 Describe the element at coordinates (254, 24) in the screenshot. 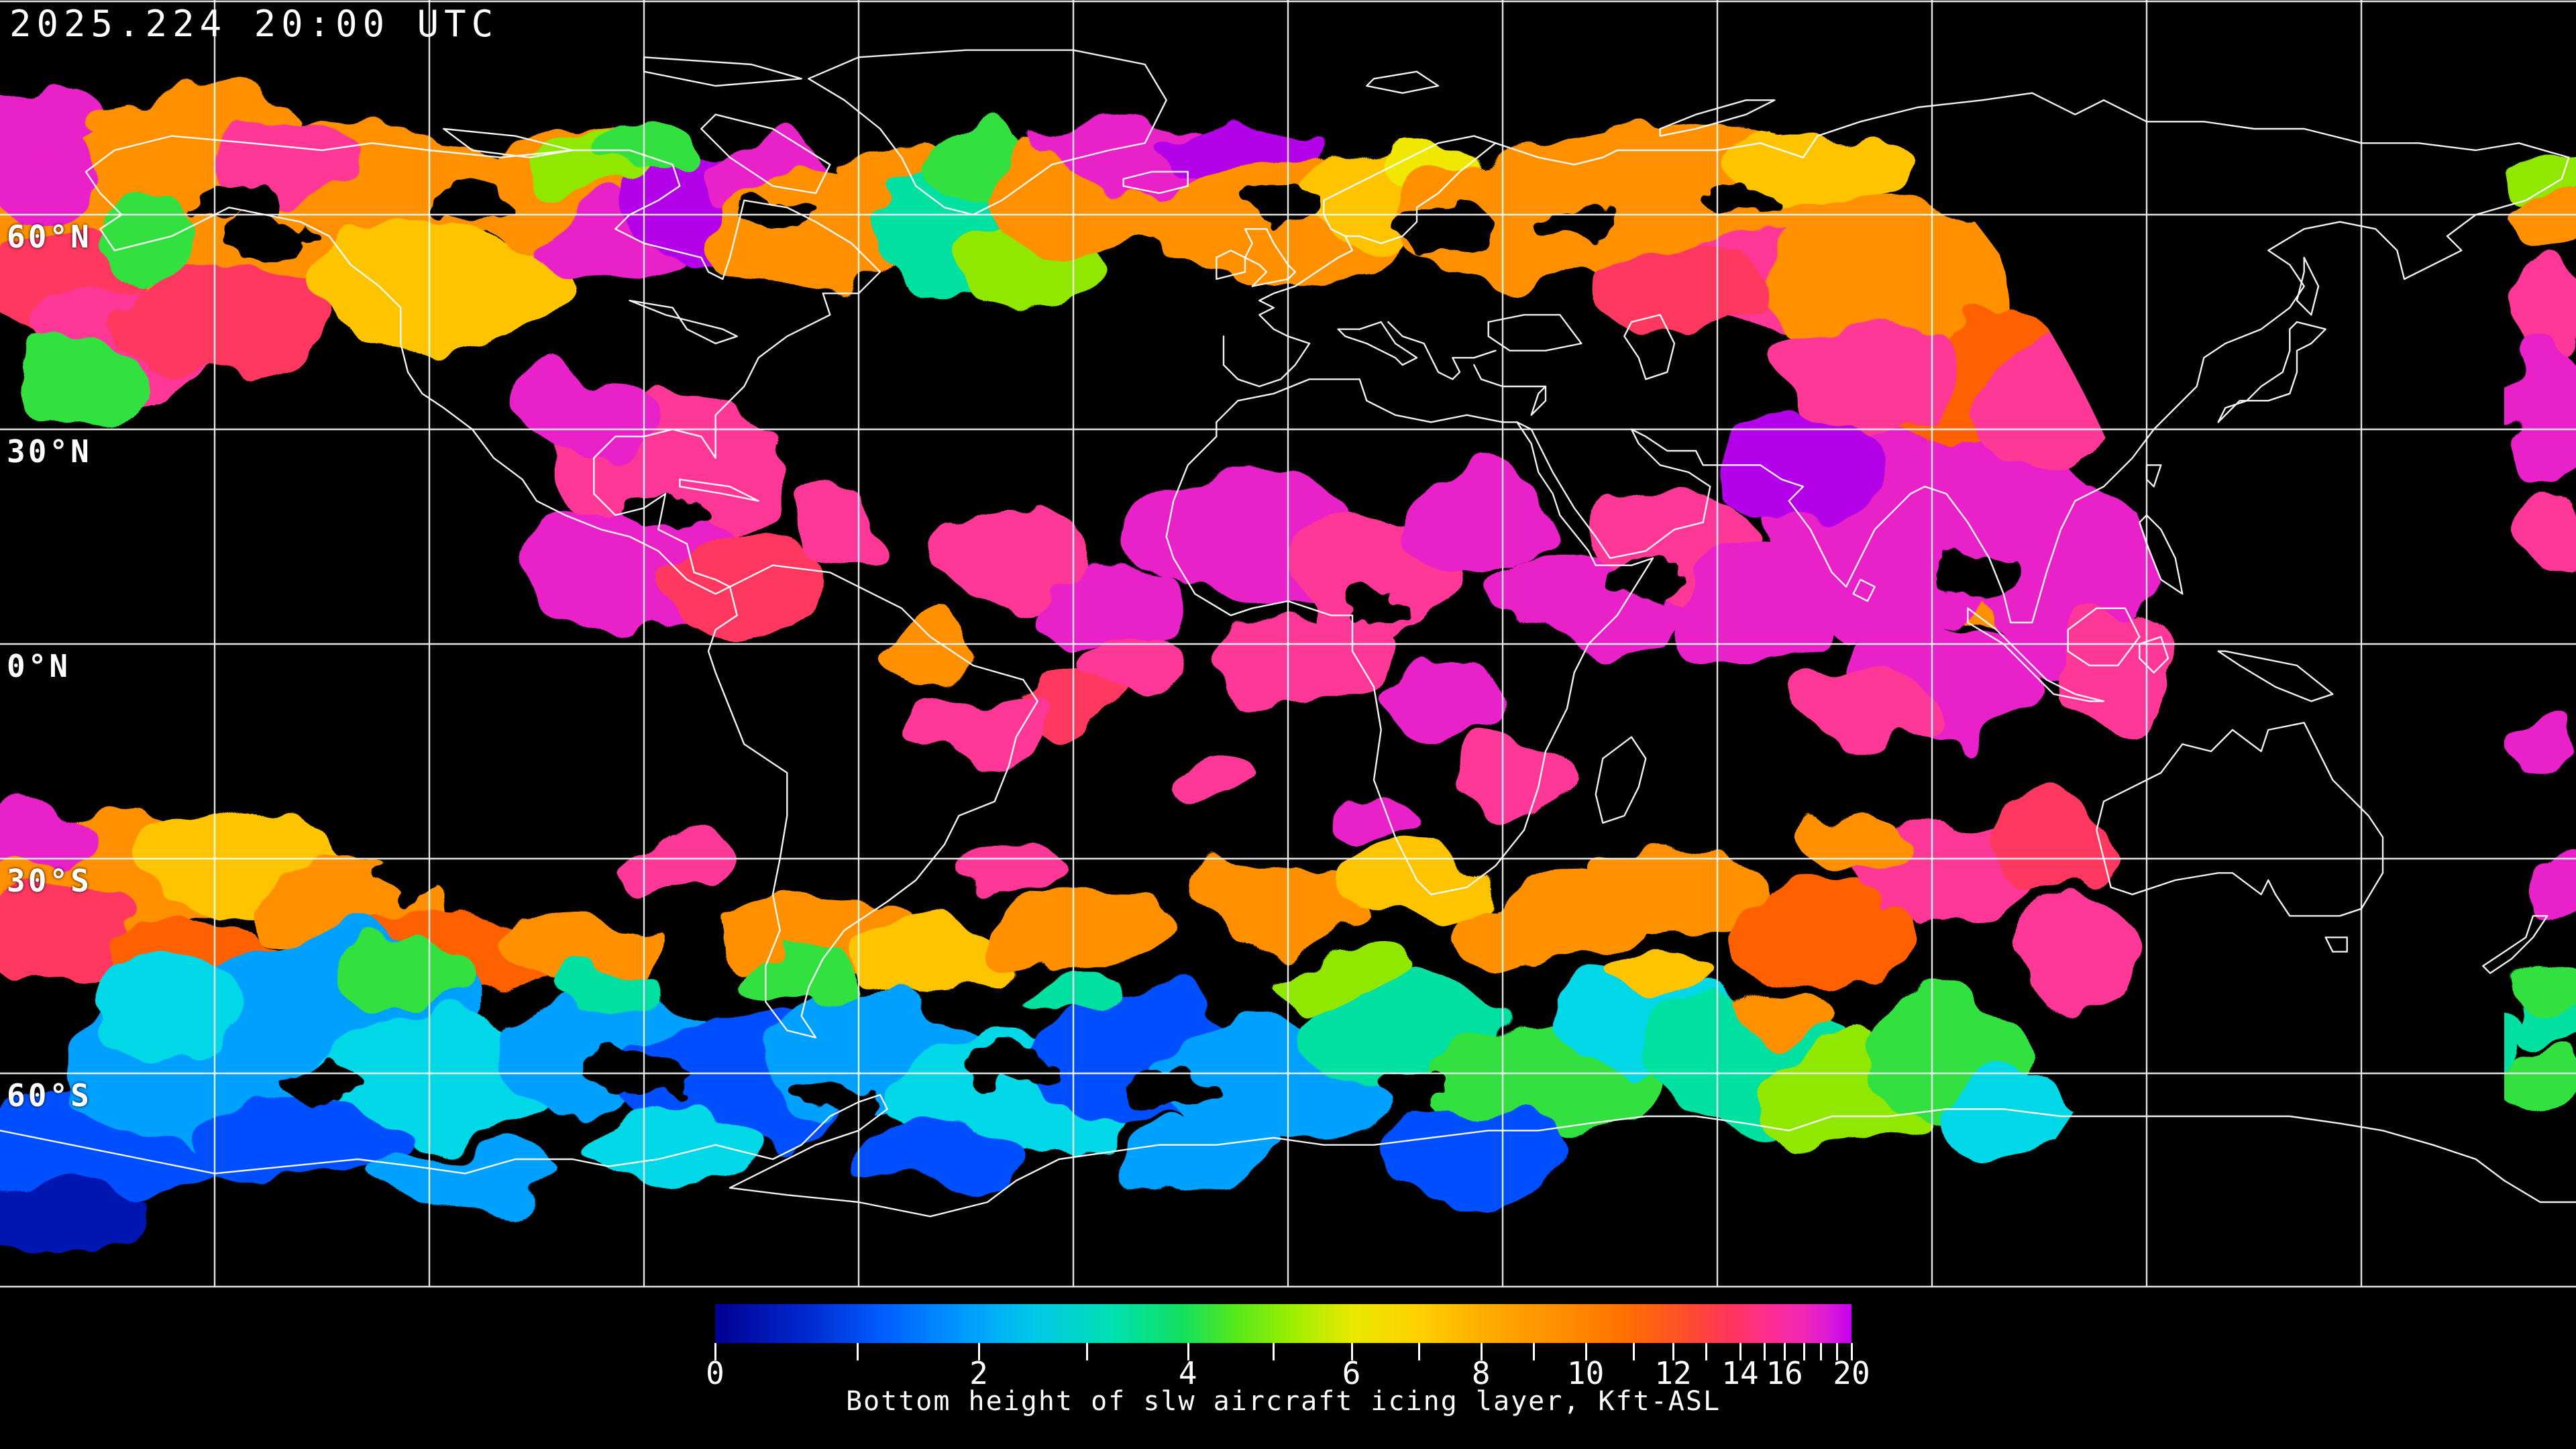

I see `timestamp-label: 2025.224 20:00 UTC` at that location.